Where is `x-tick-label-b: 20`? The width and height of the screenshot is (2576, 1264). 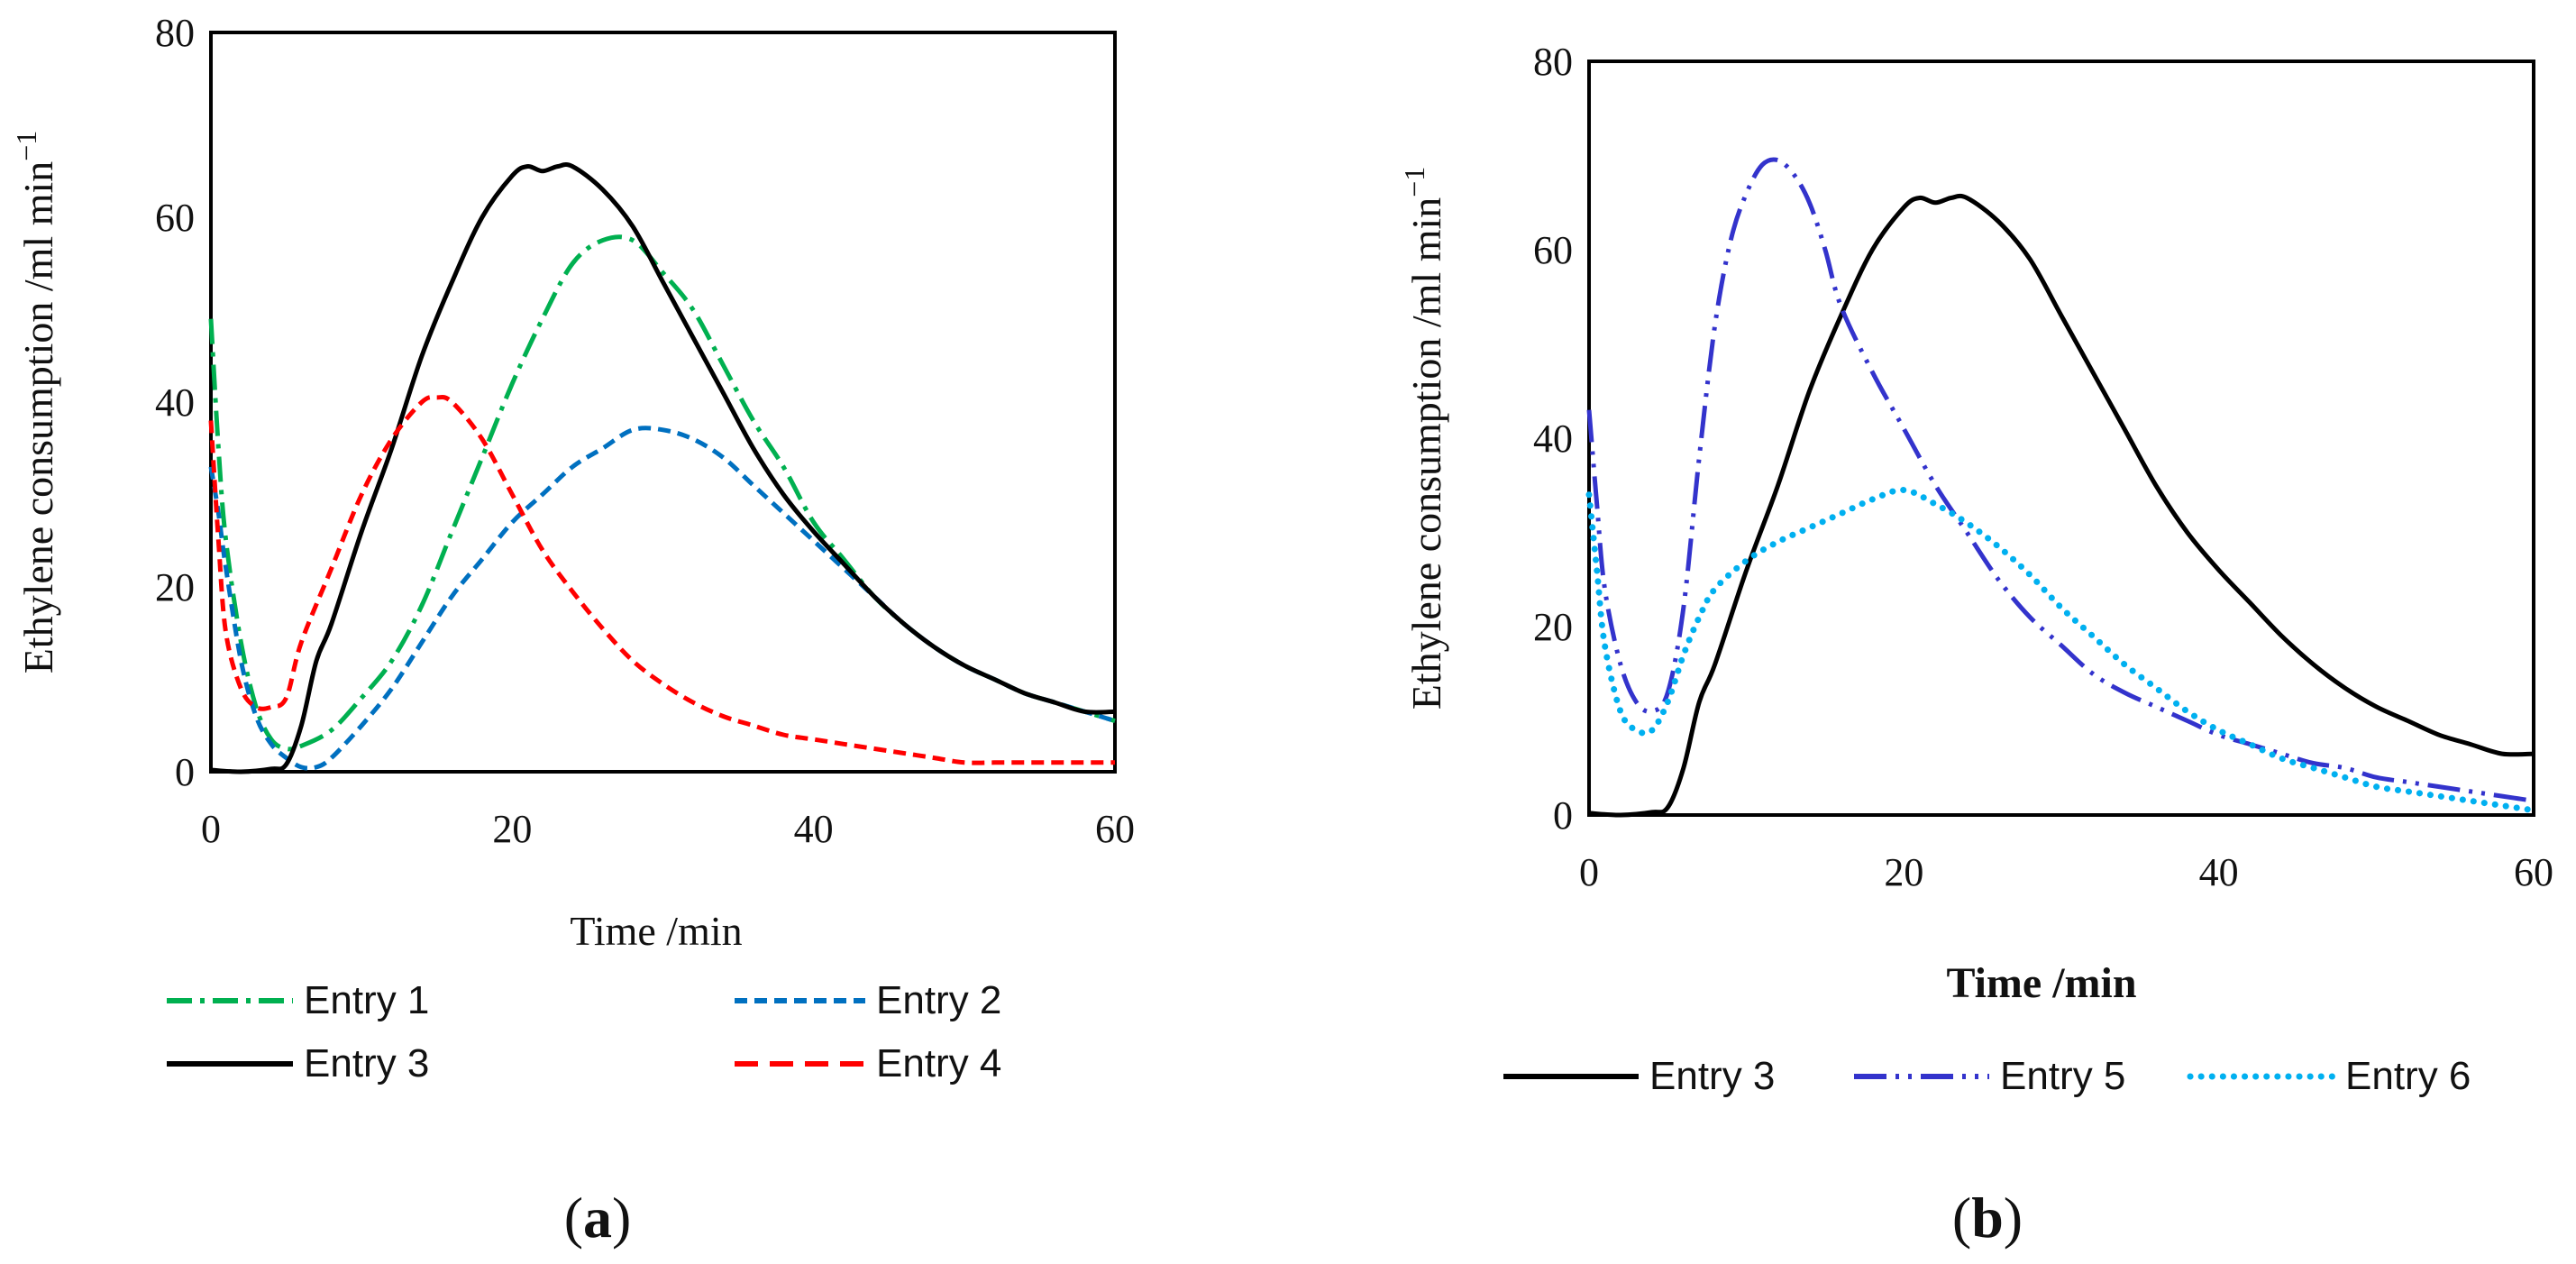
x-tick-label-b: 20 is located at coordinates (1903, 872).